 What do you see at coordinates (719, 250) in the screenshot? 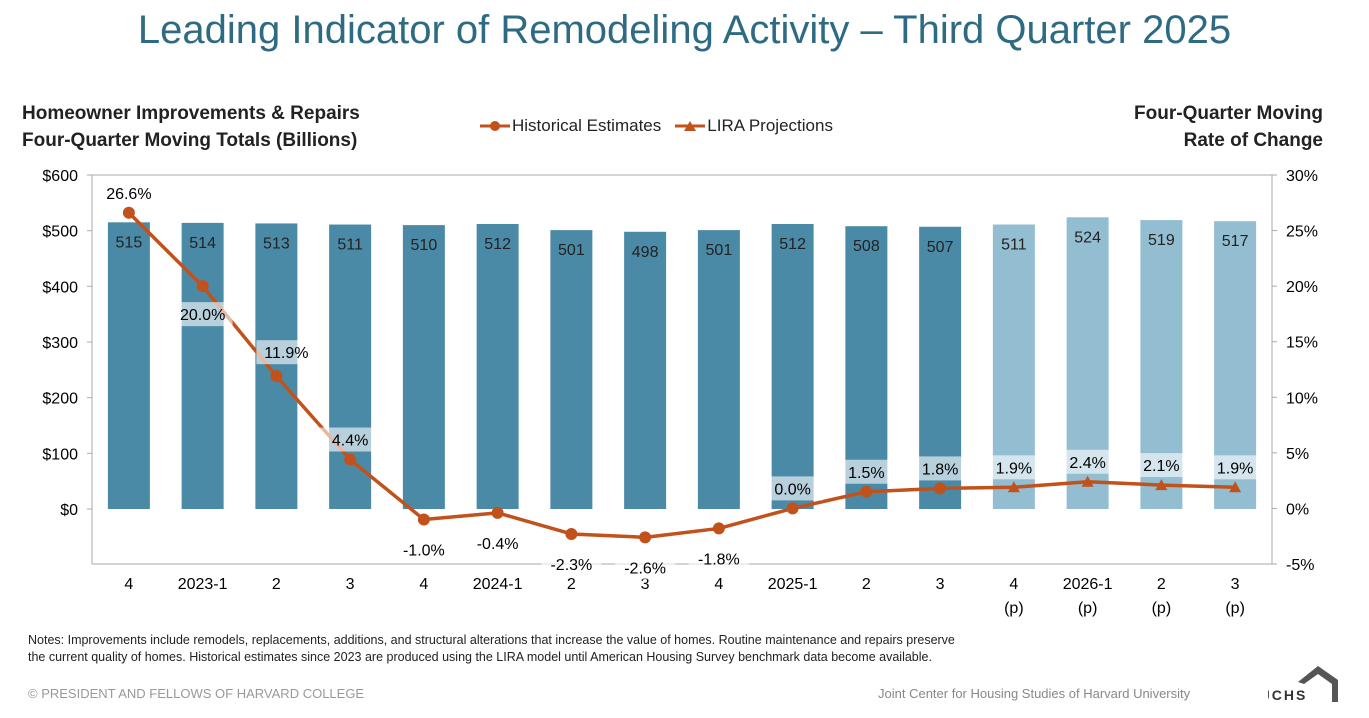
I see `bar-value-label: 501` at bounding box center [719, 250].